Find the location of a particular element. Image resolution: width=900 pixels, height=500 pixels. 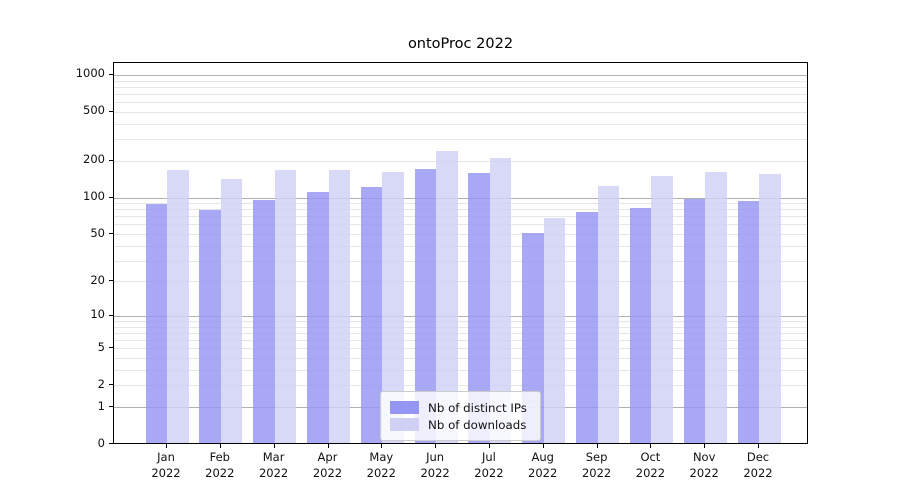

bar-downloads-apr is located at coordinates (339, 306).